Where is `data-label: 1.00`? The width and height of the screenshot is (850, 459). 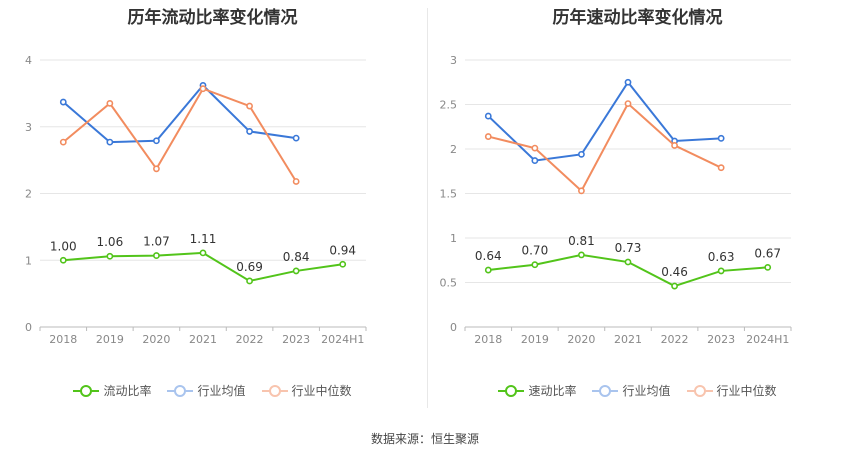 data-label: 1.00 is located at coordinates (63, 246).